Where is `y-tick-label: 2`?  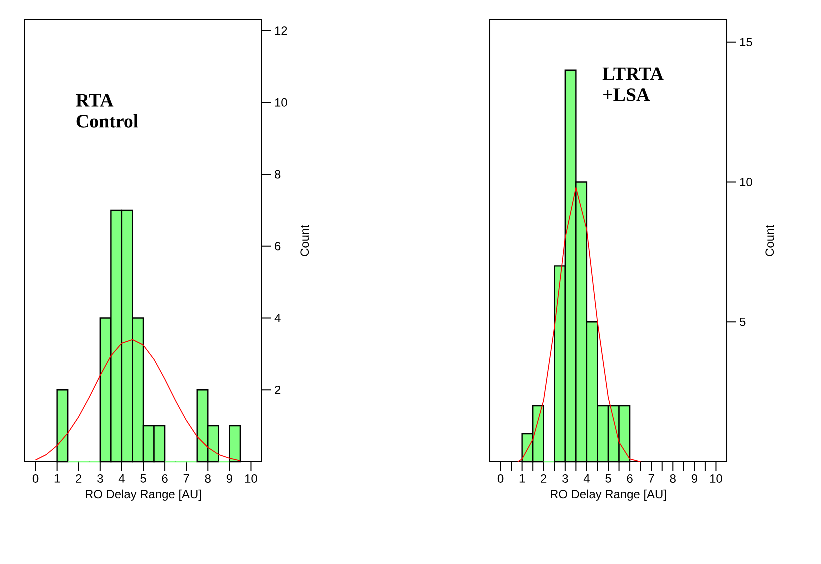 y-tick-label: 2 is located at coordinates (278, 390).